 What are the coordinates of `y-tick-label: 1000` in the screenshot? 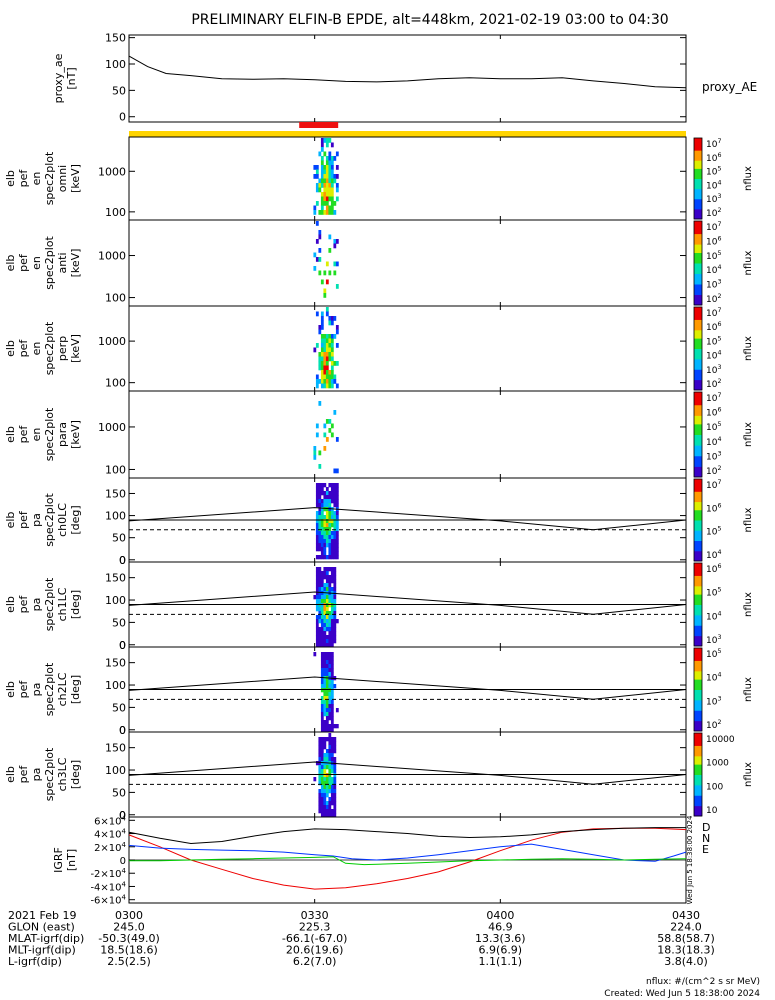 It's located at (112, 171).